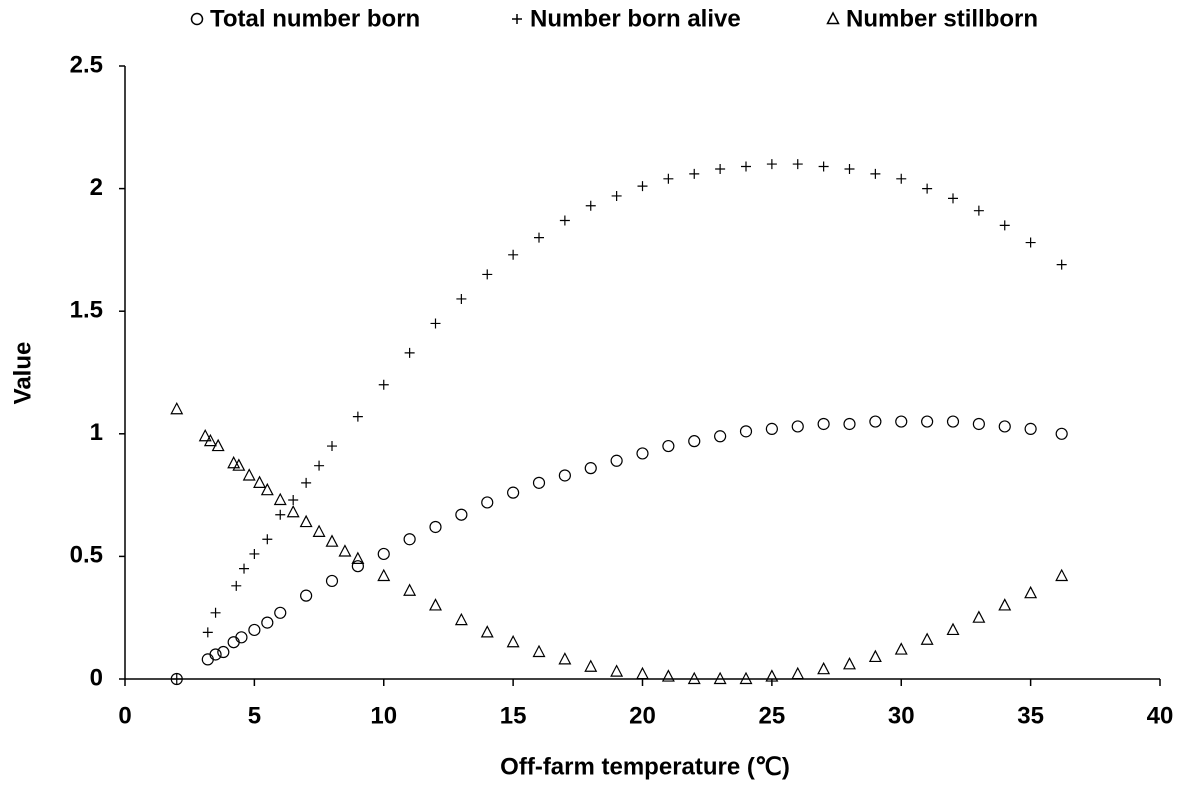 Image resolution: width=1191 pixels, height=785 pixels. Describe the element at coordinates (86, 64) in the screenshot. I see `y-tick-label: 2.5` at that location.